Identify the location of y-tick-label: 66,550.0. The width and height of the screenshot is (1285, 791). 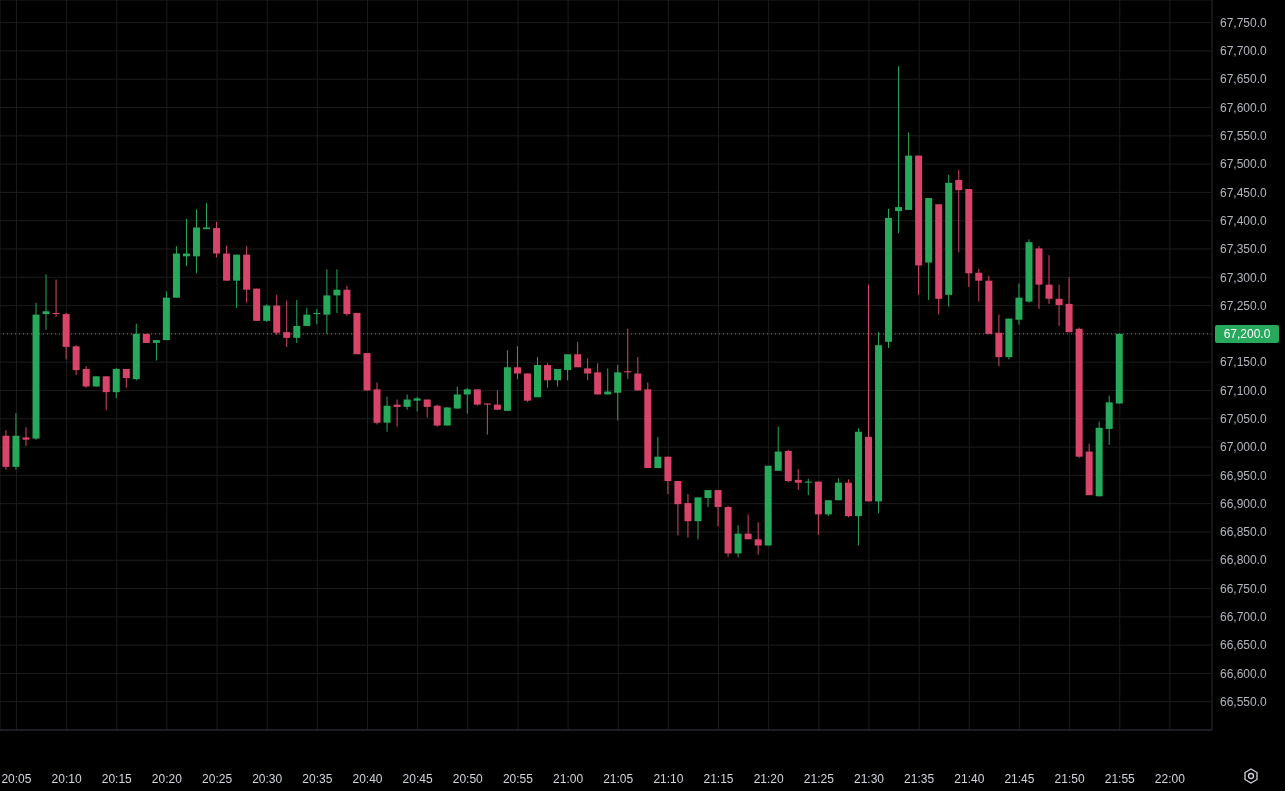
(1244, 701).